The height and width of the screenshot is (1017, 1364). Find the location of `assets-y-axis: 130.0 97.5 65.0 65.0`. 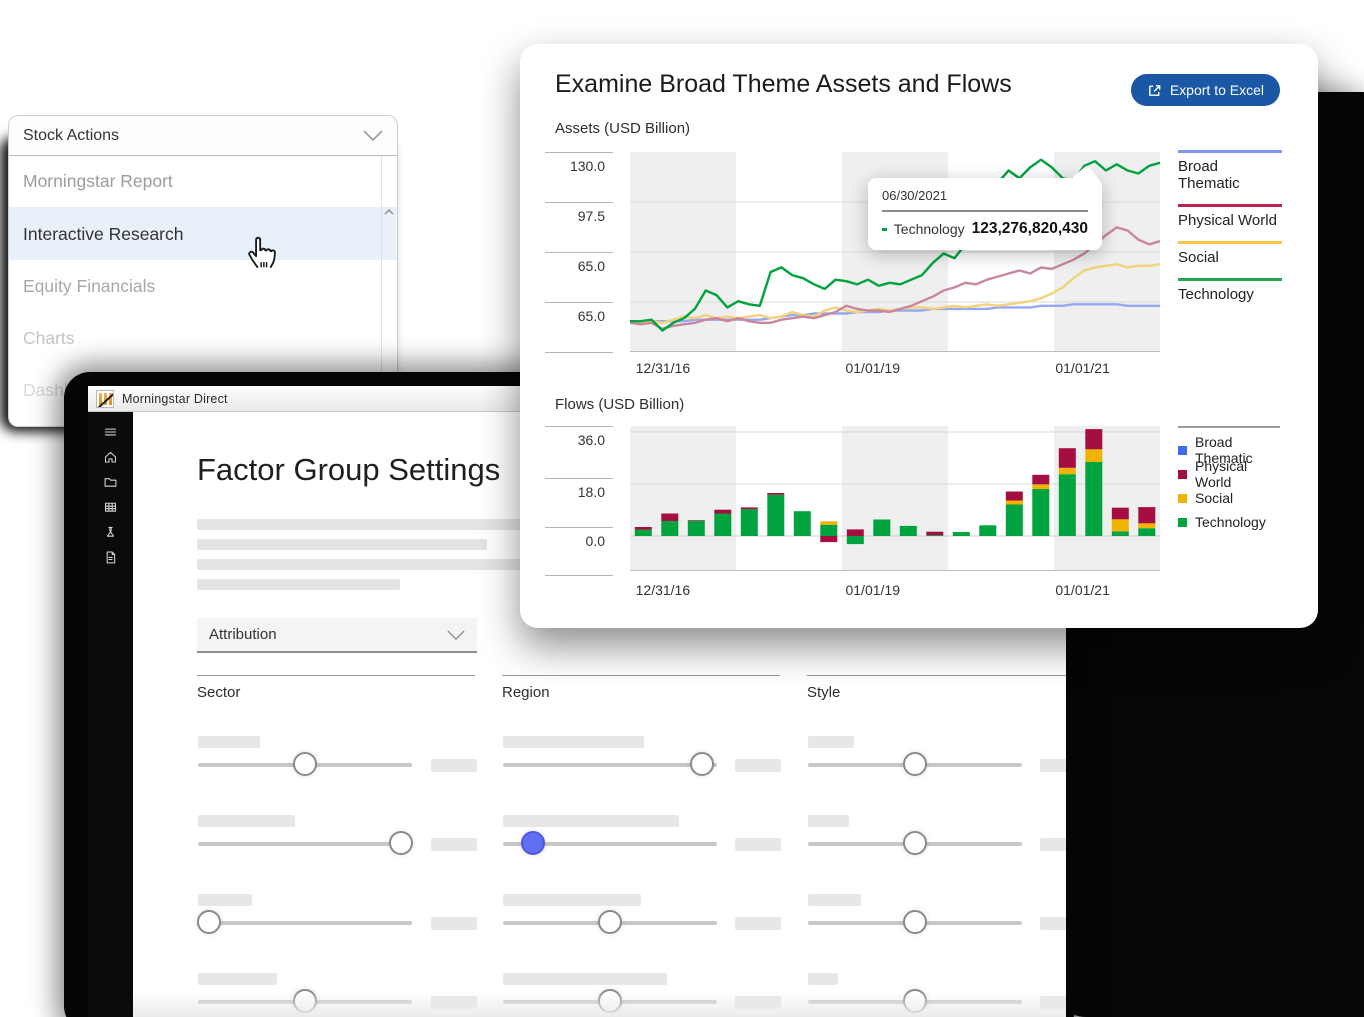

assets-y-axis: 130.0 97.5 65.0 65.0 is located at coordinates (579, 259).